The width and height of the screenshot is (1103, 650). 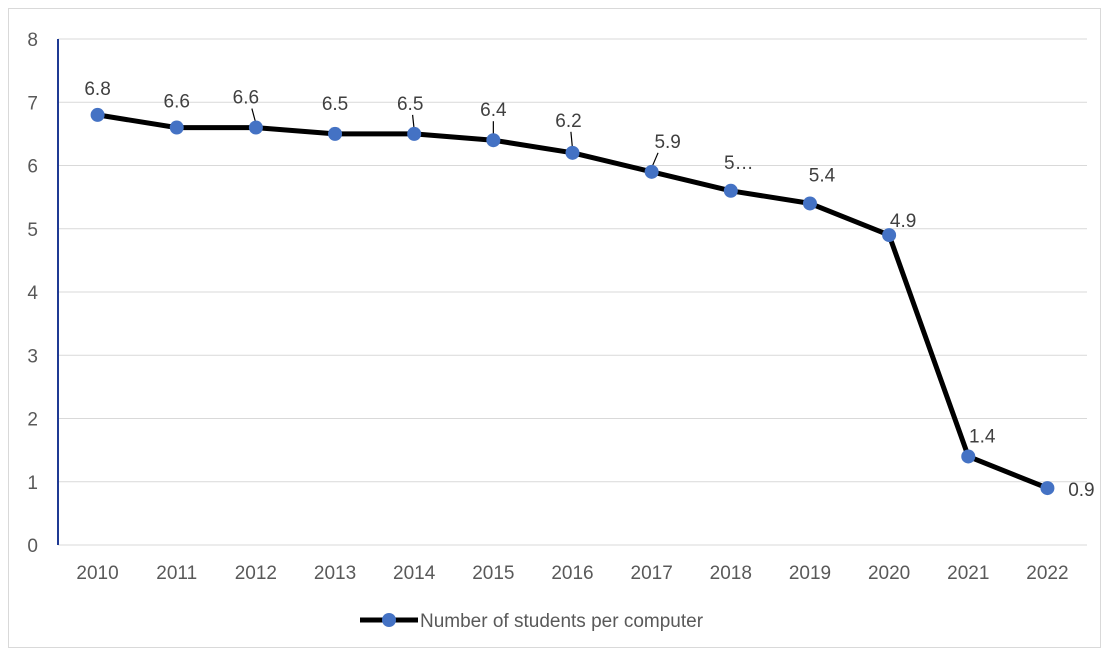 I want to click on data-label: 1.4, so click(x=982, y=436).